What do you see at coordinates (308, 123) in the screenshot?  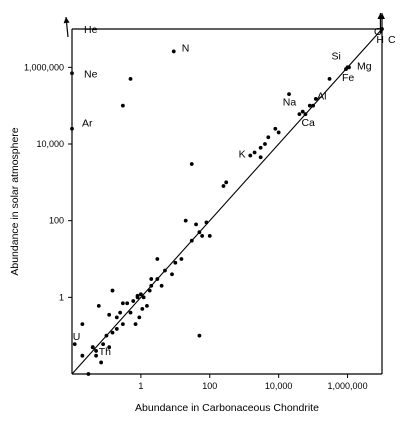 I see `element-label-ca: Ca` at bounding box center [308, 123].